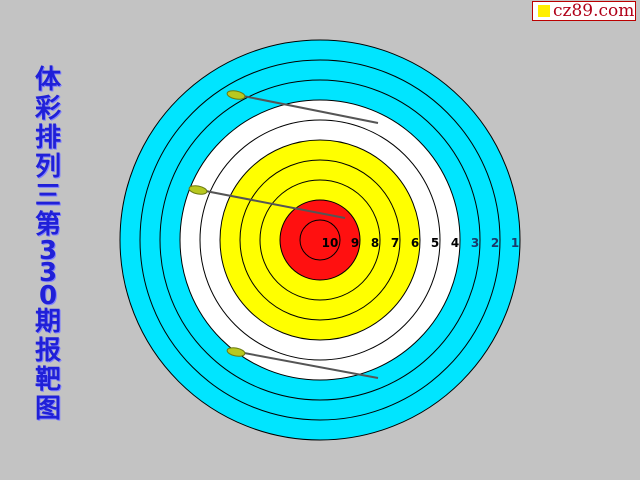 The image size is (640, 480). What do you see at coordinates (47, 196) in the screenshot?
I see `title-char: 三` at bounding box center [47, 196].